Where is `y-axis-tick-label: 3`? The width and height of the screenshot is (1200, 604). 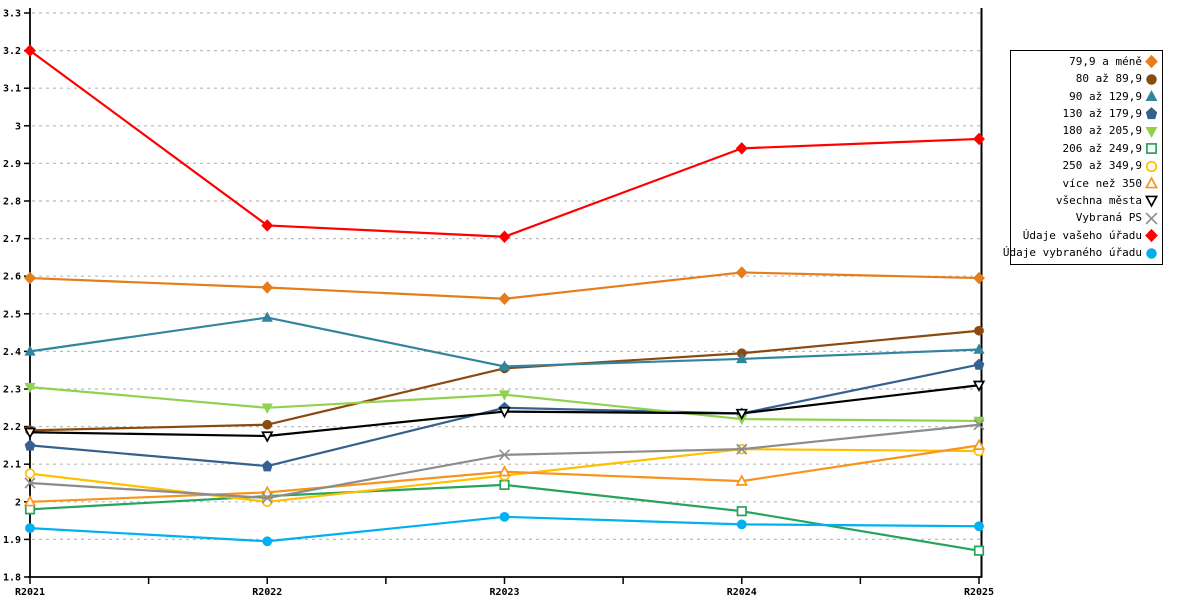 y-axis-tick-label: 3 is located at coordinates (18, 126).